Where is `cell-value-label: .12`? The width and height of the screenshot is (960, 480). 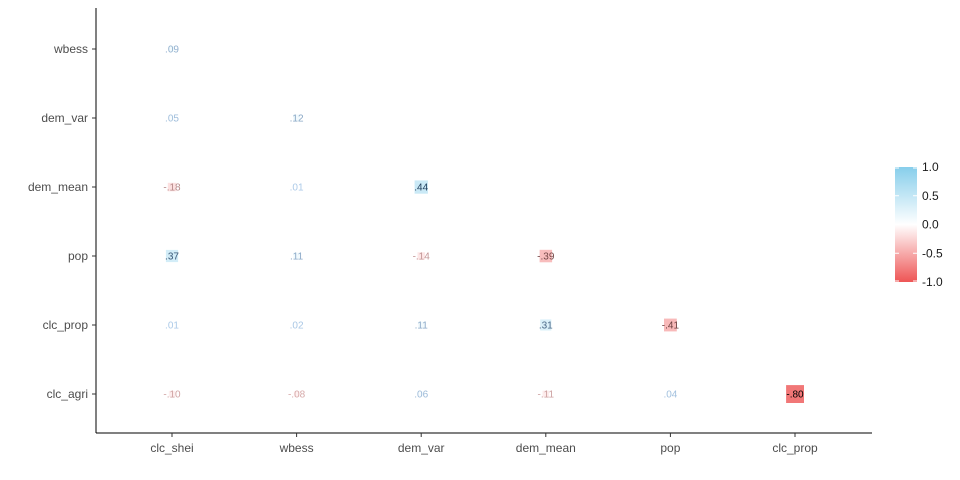
cell-value-label: .12 is located at coordinates (297, 119).